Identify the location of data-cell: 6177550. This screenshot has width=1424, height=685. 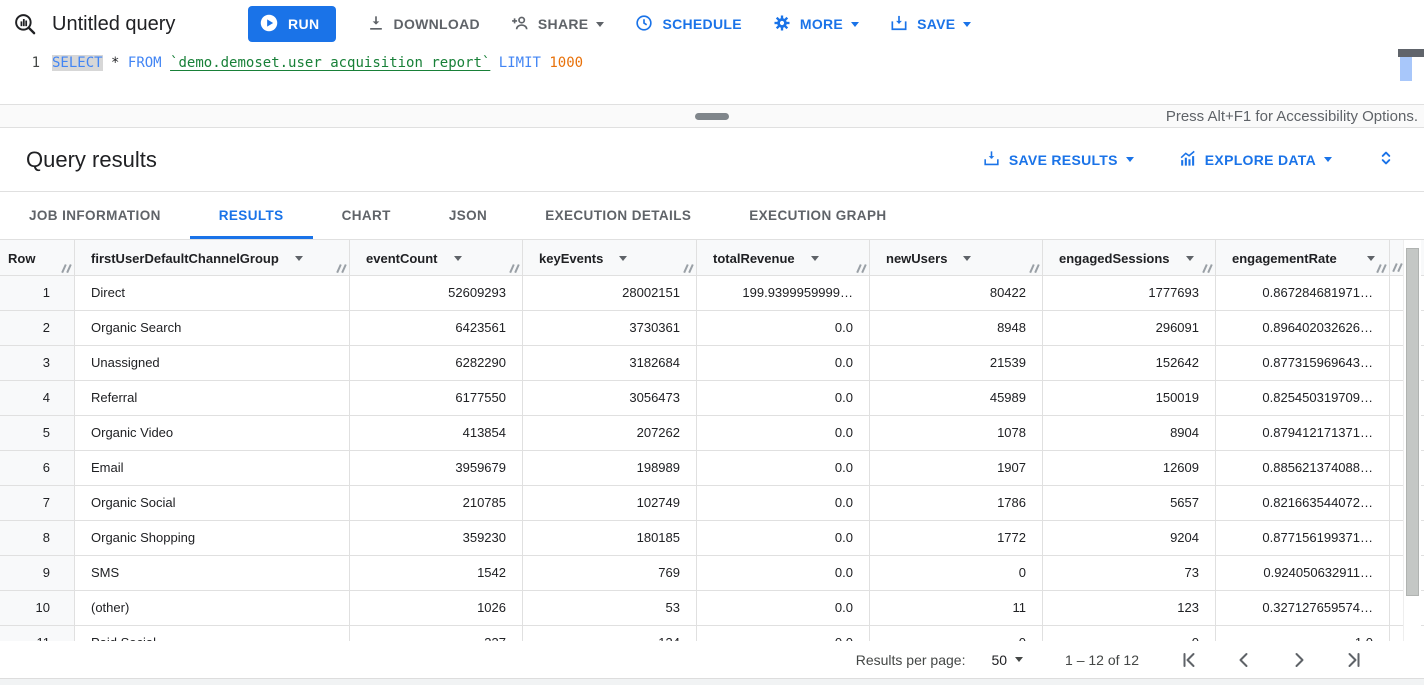
(436, 398).